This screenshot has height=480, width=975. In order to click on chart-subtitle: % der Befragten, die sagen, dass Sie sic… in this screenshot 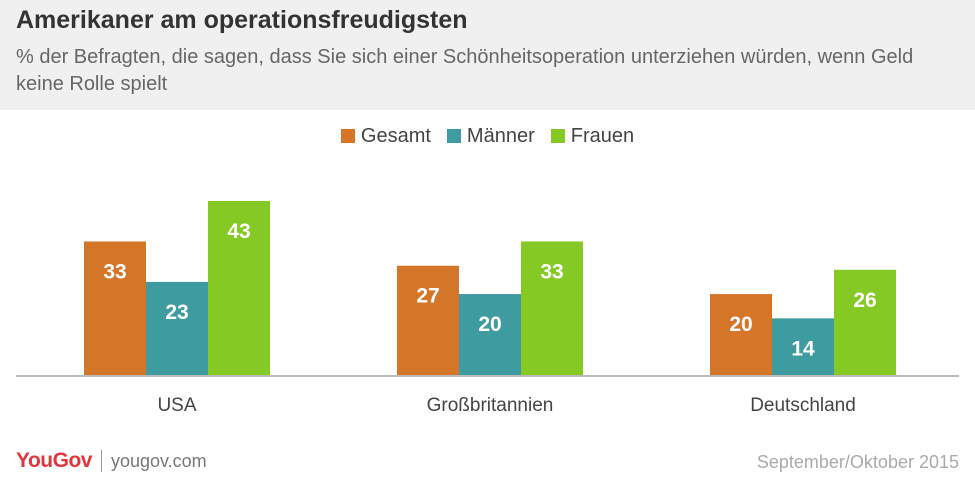, I will do `click(465, 70)`.